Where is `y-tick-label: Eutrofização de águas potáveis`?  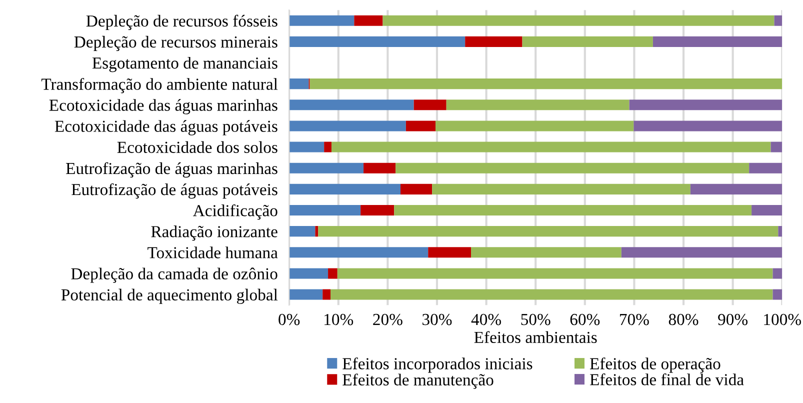
y-tick-label: Eutrofização de águas potáveis is located at coordinates (175, 191).